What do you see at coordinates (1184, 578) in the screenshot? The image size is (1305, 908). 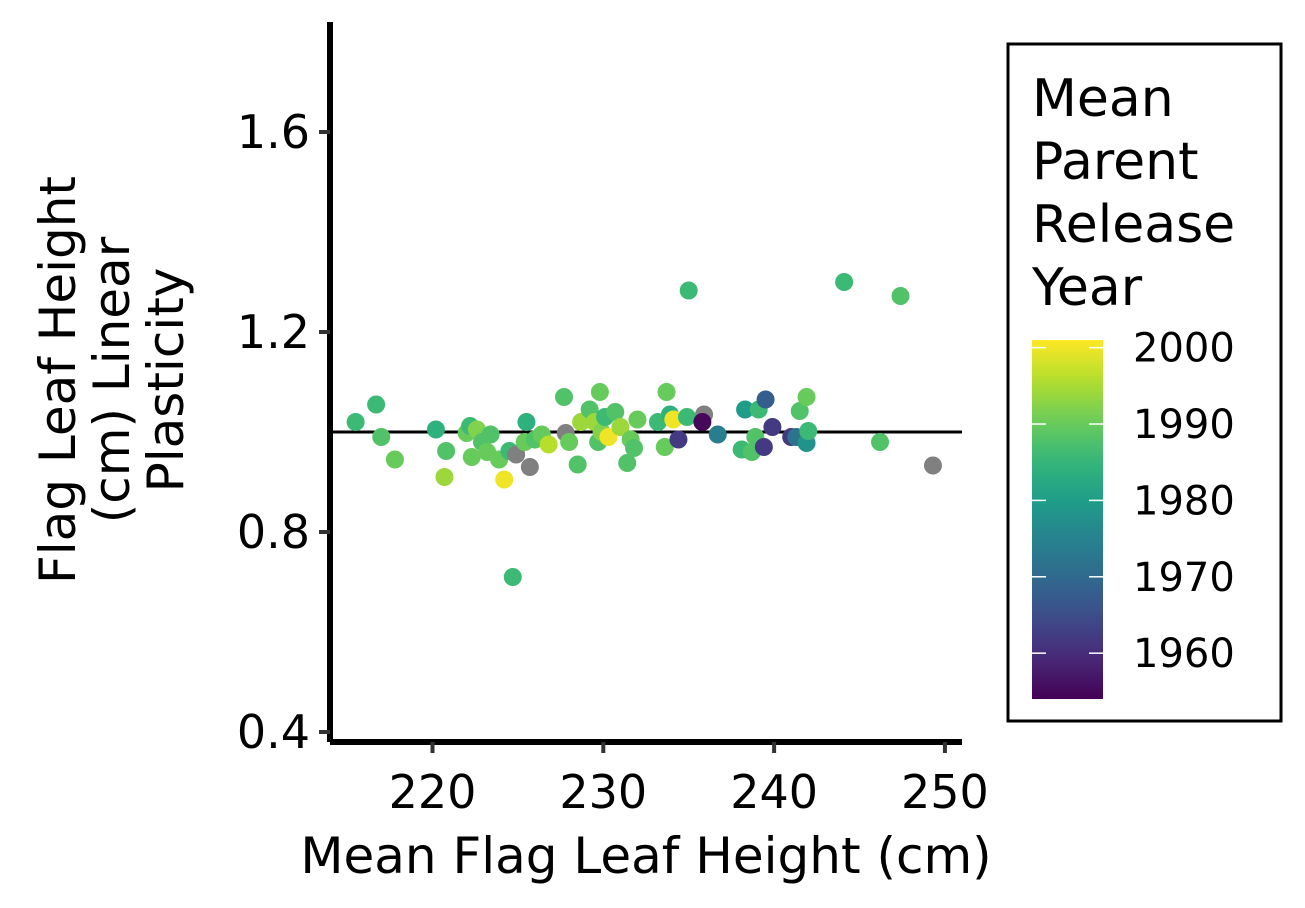 I see `legend-label: 1970` at bounding box center [1184, 578].